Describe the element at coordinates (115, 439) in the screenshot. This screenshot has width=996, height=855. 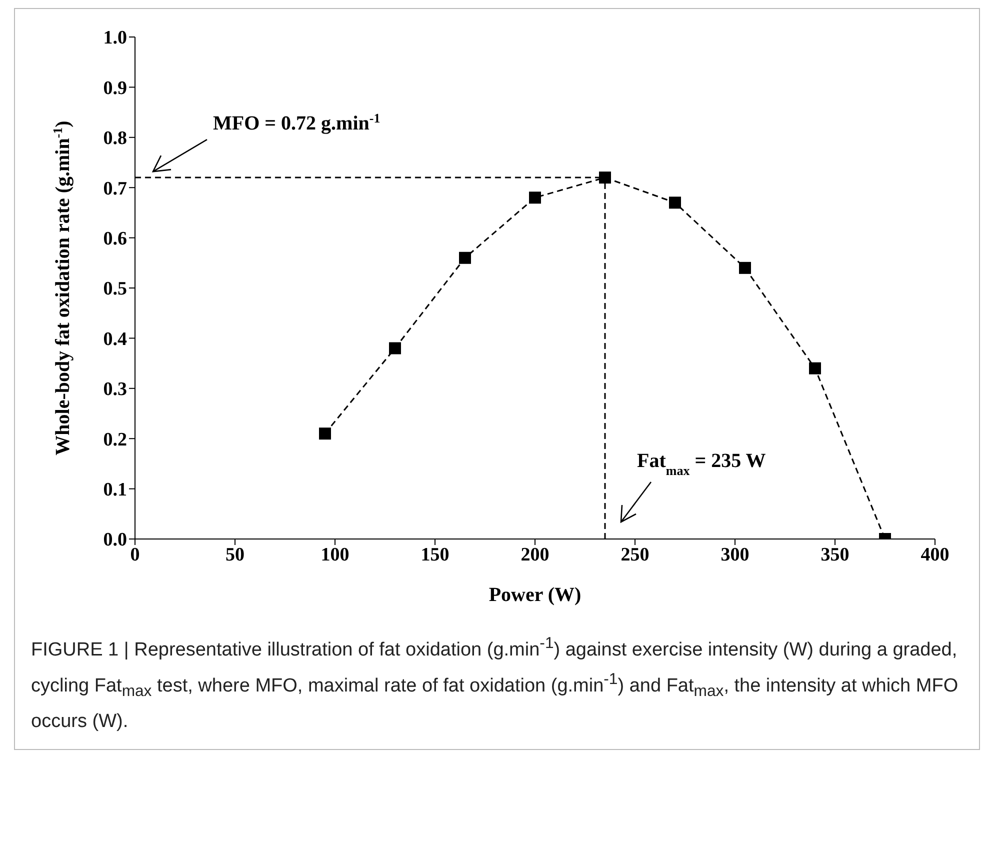
I see `y-tick-label: 0.2` at that location.